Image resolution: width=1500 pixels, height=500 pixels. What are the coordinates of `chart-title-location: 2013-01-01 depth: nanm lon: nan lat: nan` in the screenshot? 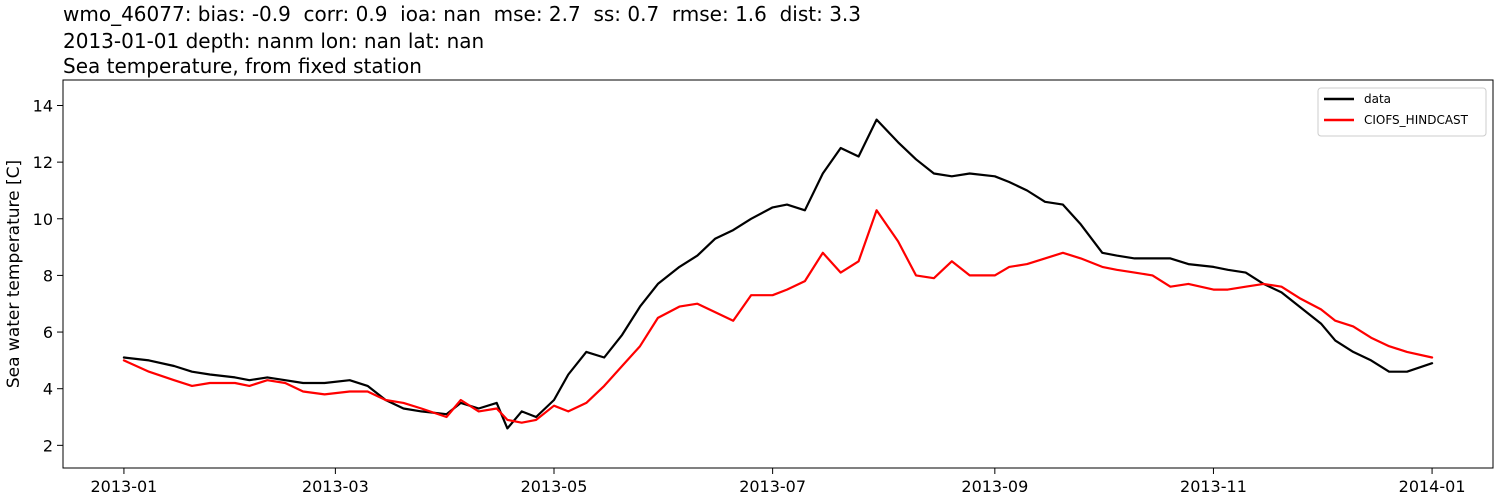 It's located at (274, 41).